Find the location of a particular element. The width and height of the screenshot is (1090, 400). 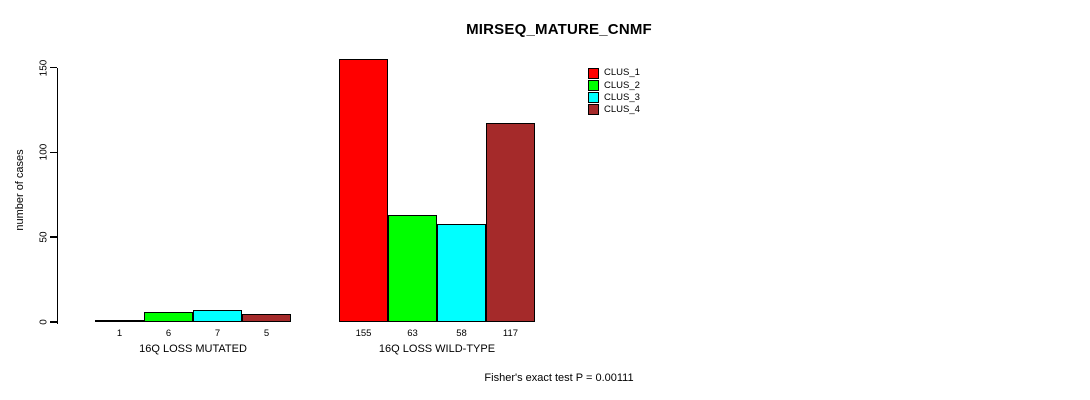

legend-label: CLUS_3 is located at coordinates (622, 97).